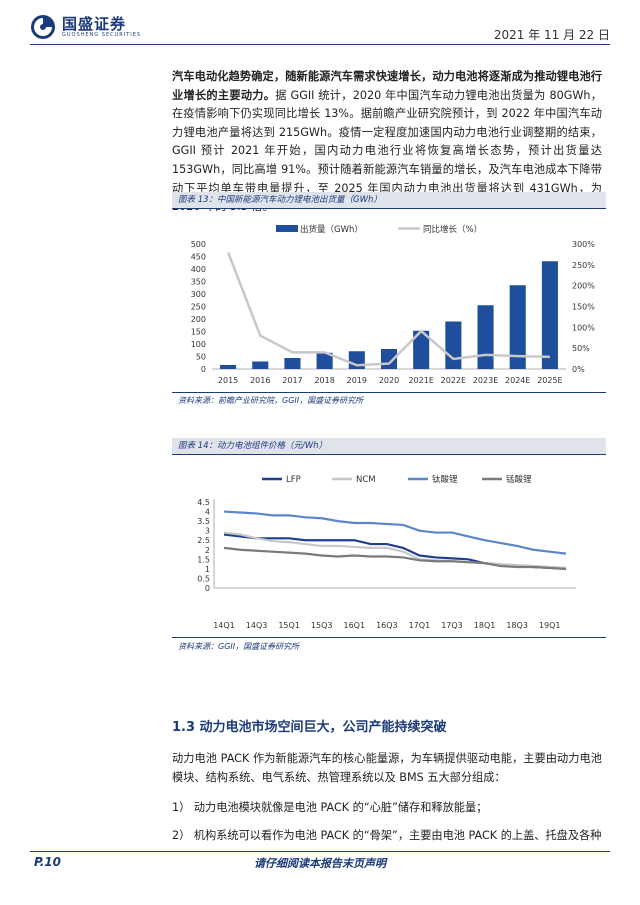  What do you see at coordinates (320, 44) in the screenshot?
I see `header-divider` at bounding box center [320, 44].